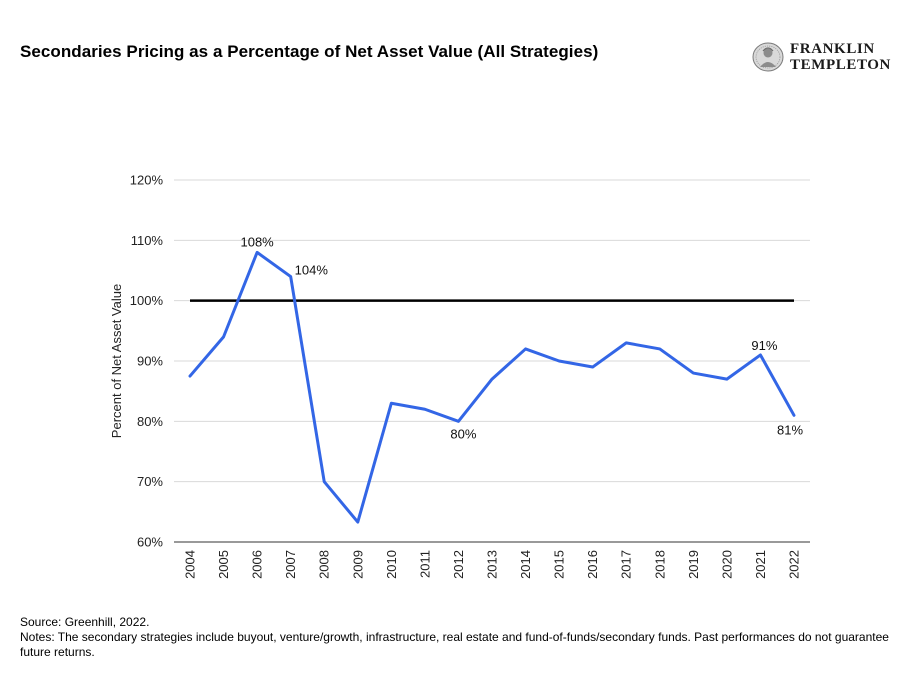 Image resolution: width=921 pixels, height=694 pixels. I want to click on data-label: 81%, so click(790, 429).